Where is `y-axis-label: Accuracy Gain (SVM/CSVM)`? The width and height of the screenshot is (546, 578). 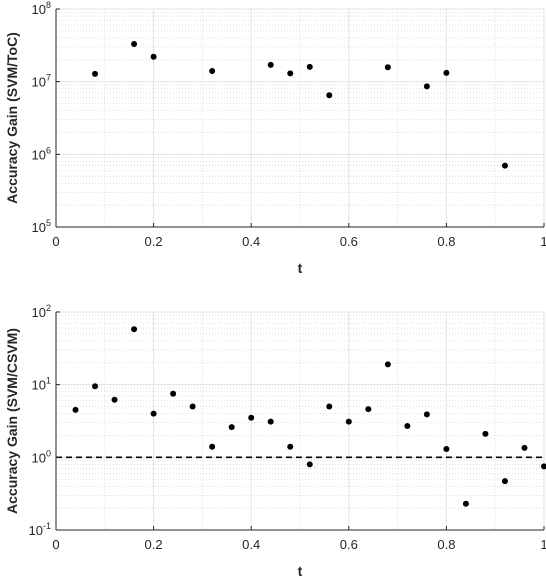
y-axis-label: Accuracy Gain (SVM/CSVM) is located at coordinates (12, 421).